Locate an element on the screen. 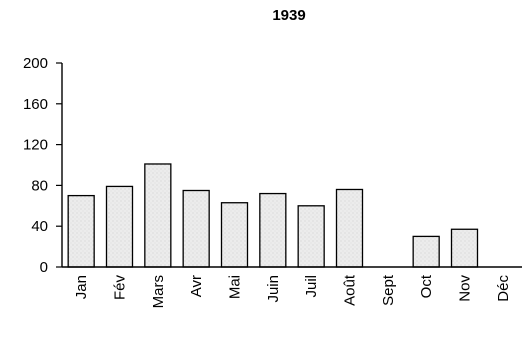  bar-juil is located at coordinates (311, 236).